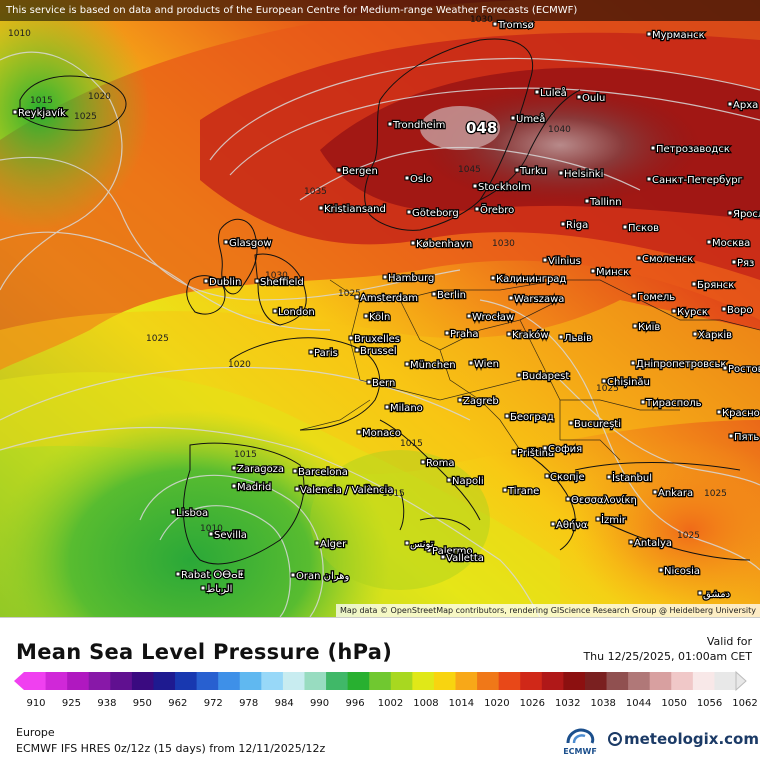  I want to click on city-marker: Berlin, so click(449, 295).